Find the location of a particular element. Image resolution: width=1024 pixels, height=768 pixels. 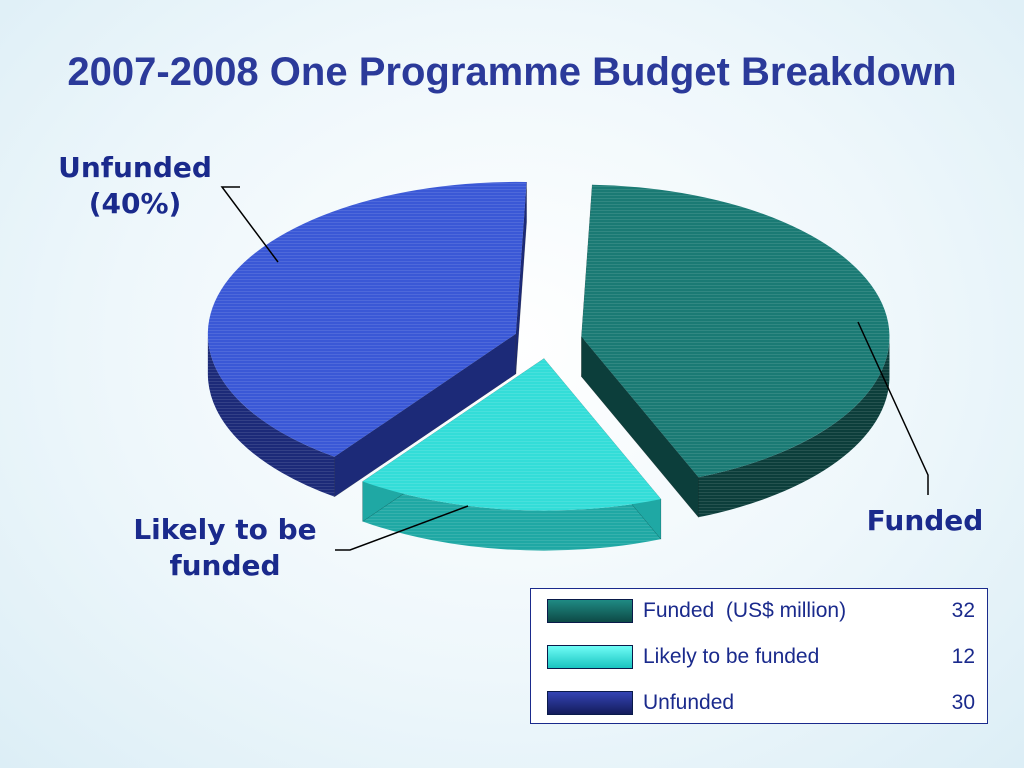

slice-side-texture-unfunded is located at coordinates (271, 415).